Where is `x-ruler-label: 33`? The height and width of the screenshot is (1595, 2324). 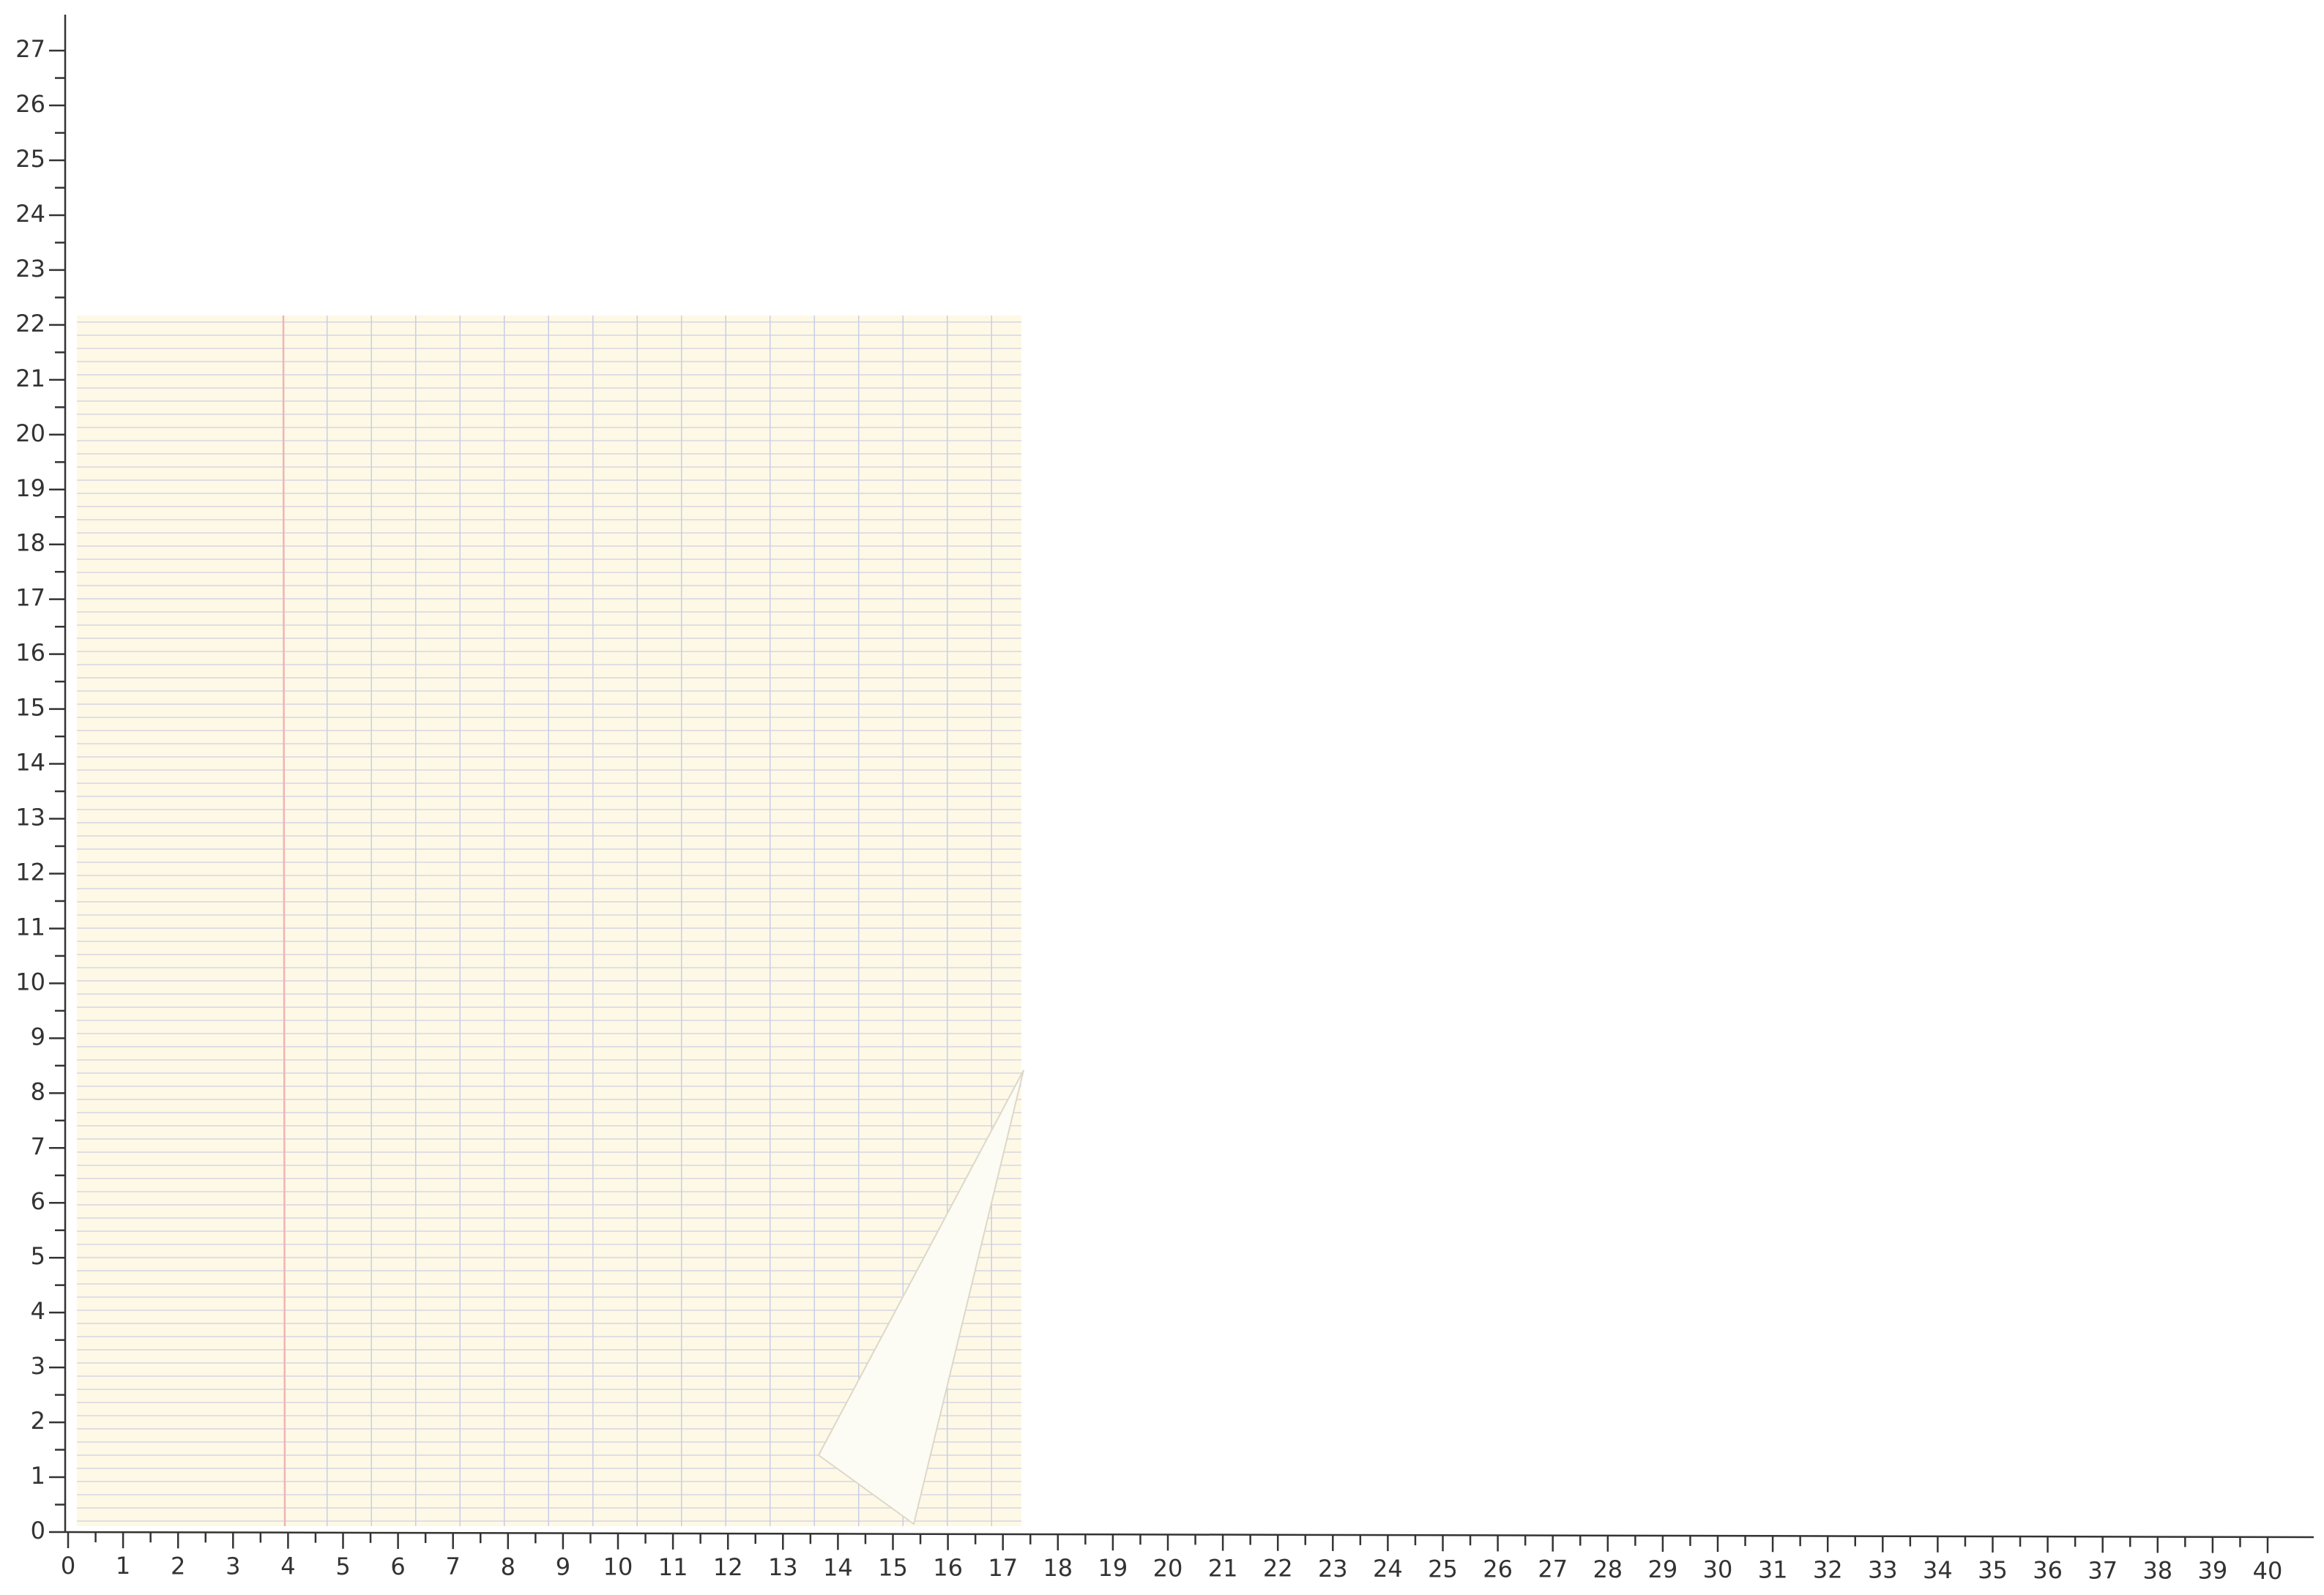 x-ruler-label: 33 is located at coordinates (1883, 1570).